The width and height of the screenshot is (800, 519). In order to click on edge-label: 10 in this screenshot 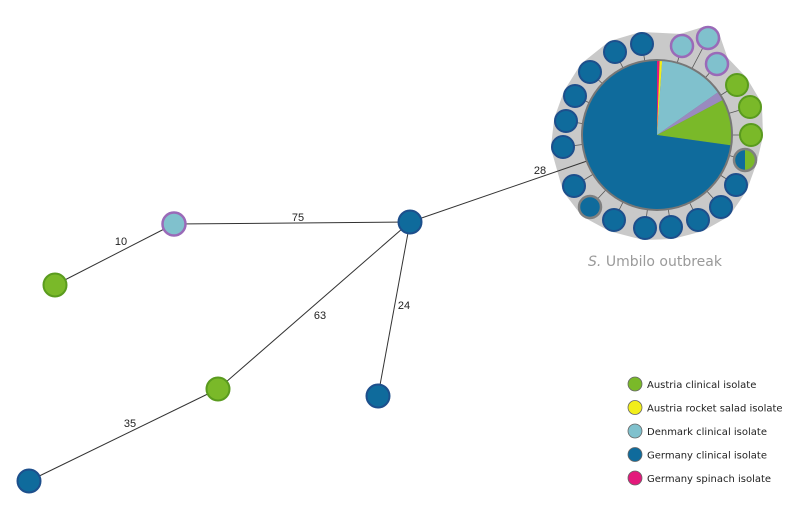, I will do `click(121, 242)`.